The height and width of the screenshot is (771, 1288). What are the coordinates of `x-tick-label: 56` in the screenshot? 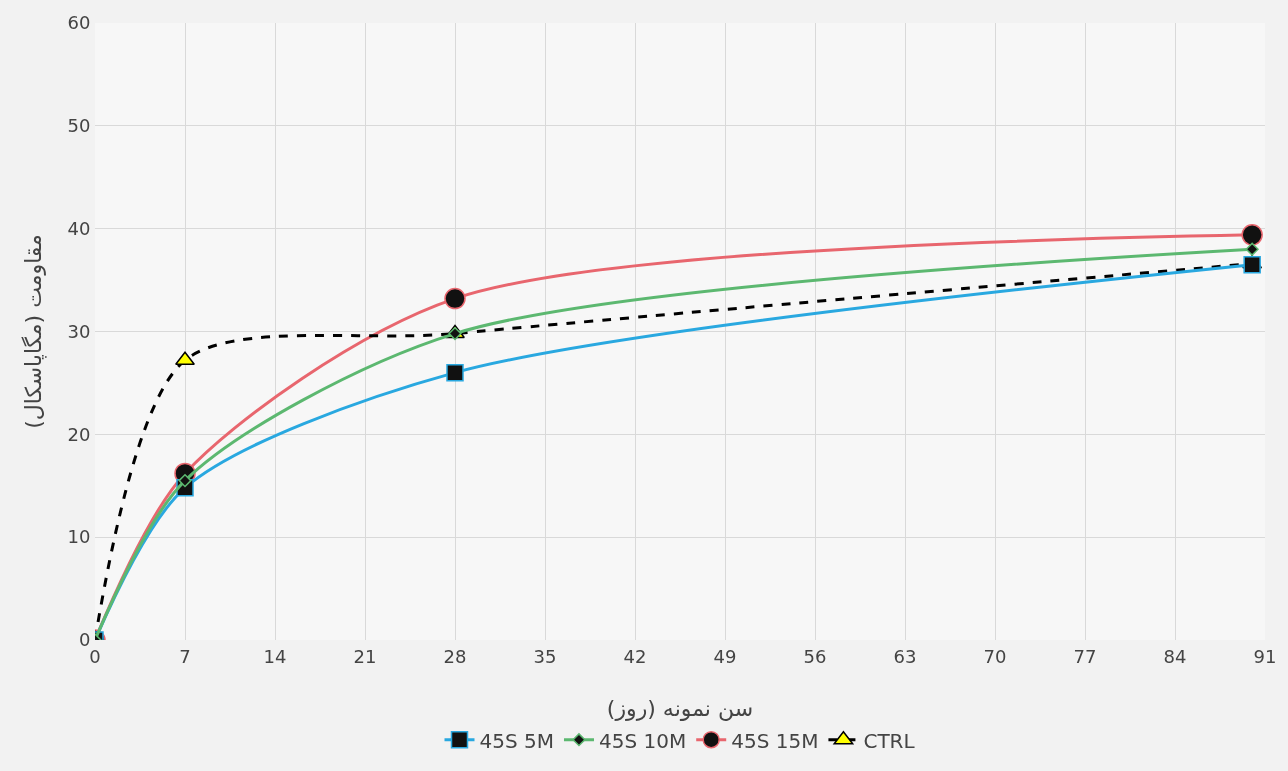 It's located at (815, 656).